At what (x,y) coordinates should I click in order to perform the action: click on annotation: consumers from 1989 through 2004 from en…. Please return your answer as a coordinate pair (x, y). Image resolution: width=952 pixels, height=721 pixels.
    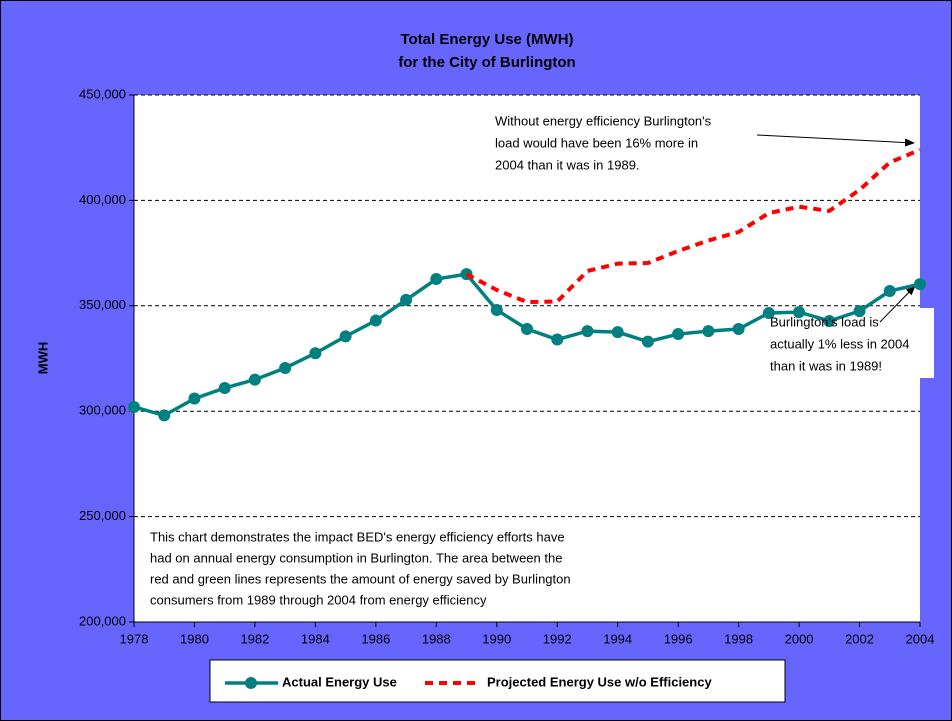
    Looking at the image, I should click on (318, 599).